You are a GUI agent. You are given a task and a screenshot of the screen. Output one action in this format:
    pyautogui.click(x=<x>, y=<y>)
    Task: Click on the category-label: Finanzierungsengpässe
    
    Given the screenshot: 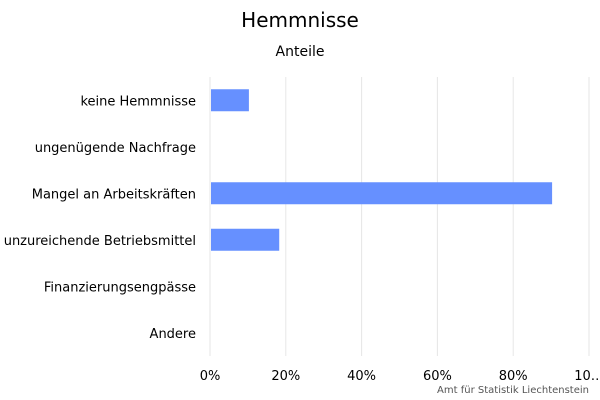 What is the action you would take?
    pyautogui.click(x=120, y=287)
    